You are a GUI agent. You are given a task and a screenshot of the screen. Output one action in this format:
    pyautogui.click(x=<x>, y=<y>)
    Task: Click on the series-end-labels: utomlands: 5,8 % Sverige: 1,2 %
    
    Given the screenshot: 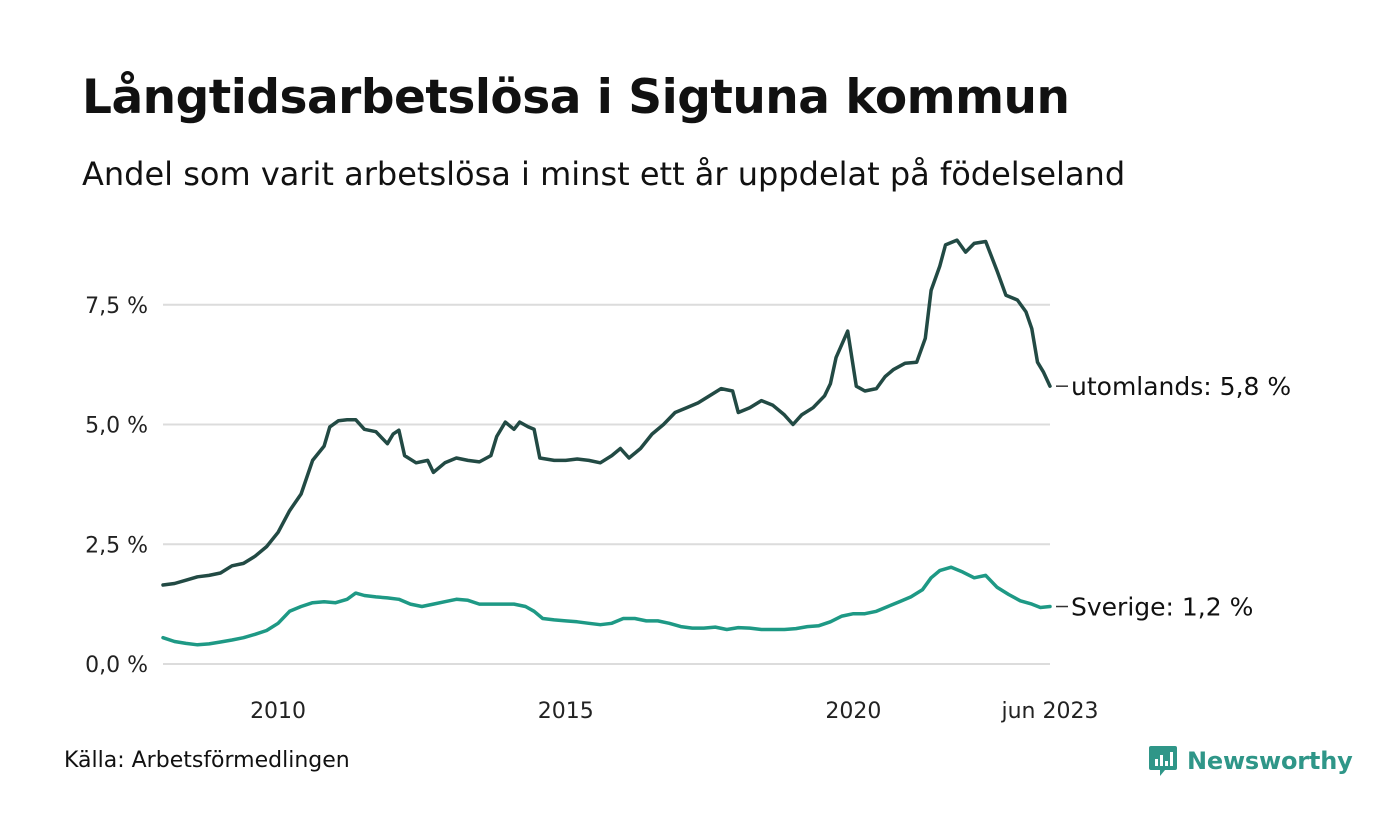 What is the action you would take?
    pyautogui.click(x=1173, y=497)
    